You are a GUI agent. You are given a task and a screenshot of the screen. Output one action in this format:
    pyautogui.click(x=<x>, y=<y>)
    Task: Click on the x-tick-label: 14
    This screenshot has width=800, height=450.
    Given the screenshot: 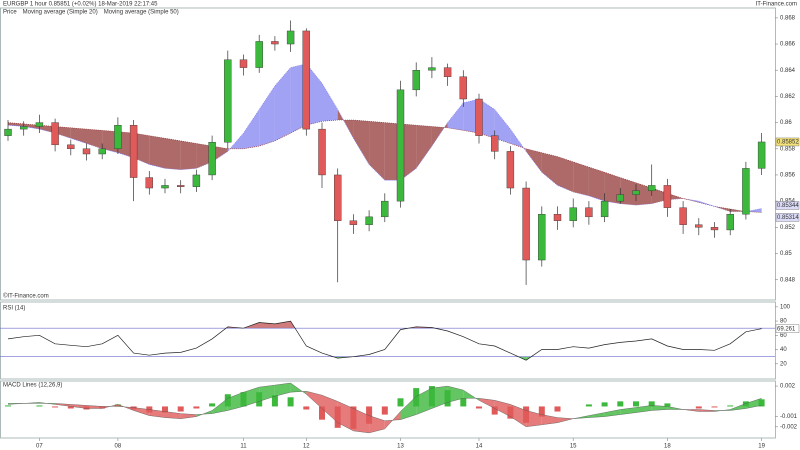 What is the action you would take?
    pyautogui.click(x=479, y=447)
    